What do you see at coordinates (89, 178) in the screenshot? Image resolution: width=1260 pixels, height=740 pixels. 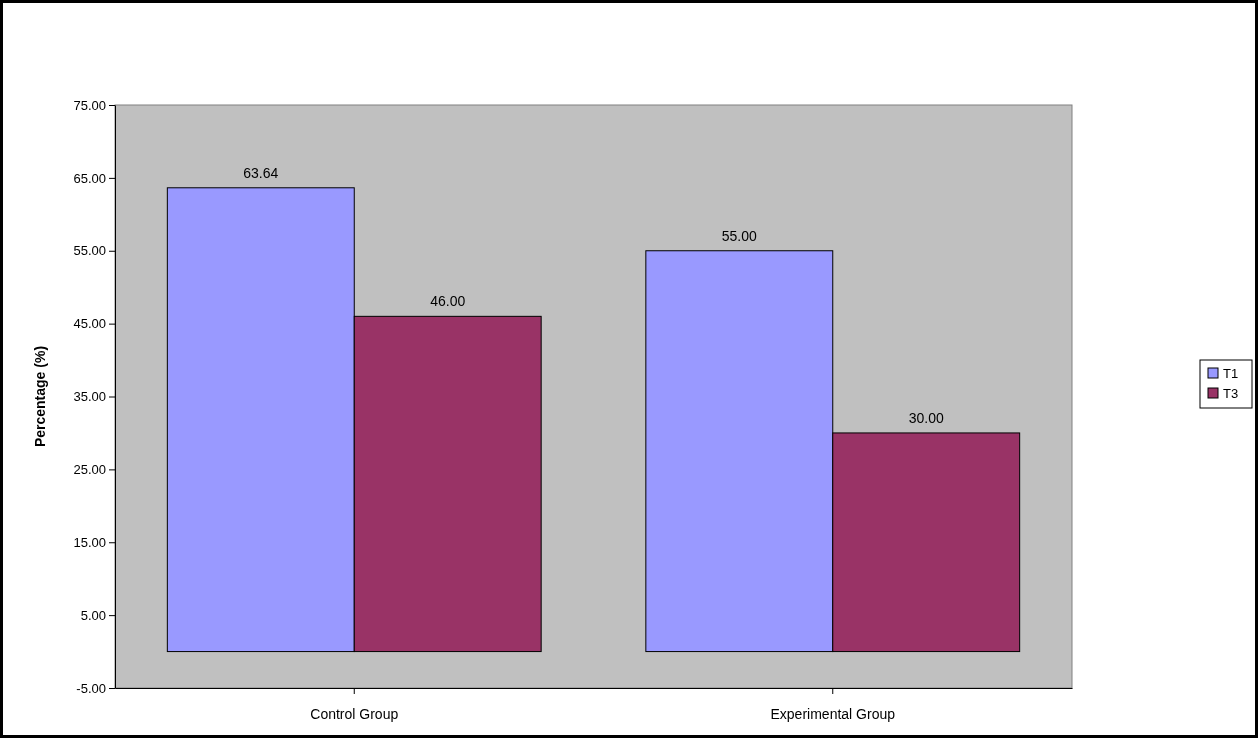 I see `y-tick-label: 65.00` at bounding box center [89, 178].